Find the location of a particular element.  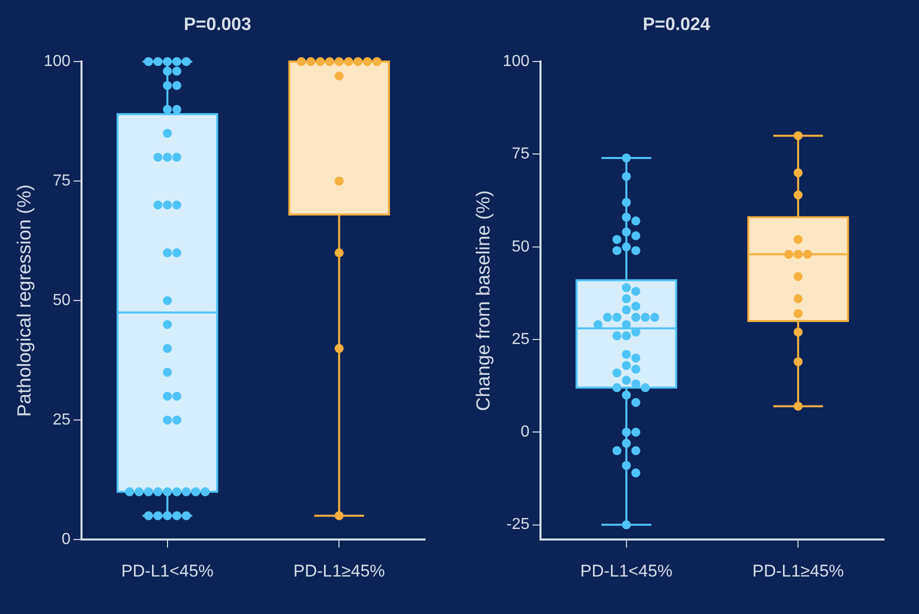

y-axis-title: Pathological regression (%) is located at coordinates (25, 300).